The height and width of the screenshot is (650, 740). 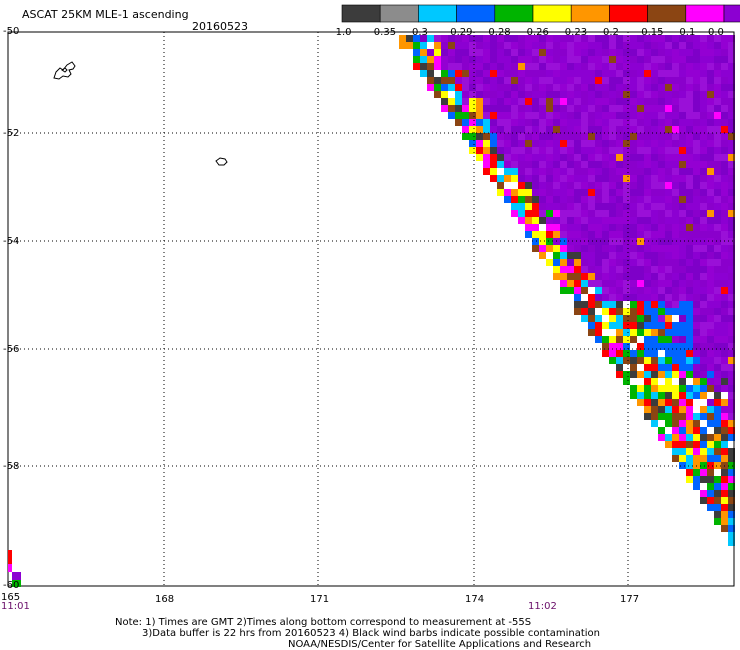 I want to click on lat-label: -58, so click(x=11, y=466).